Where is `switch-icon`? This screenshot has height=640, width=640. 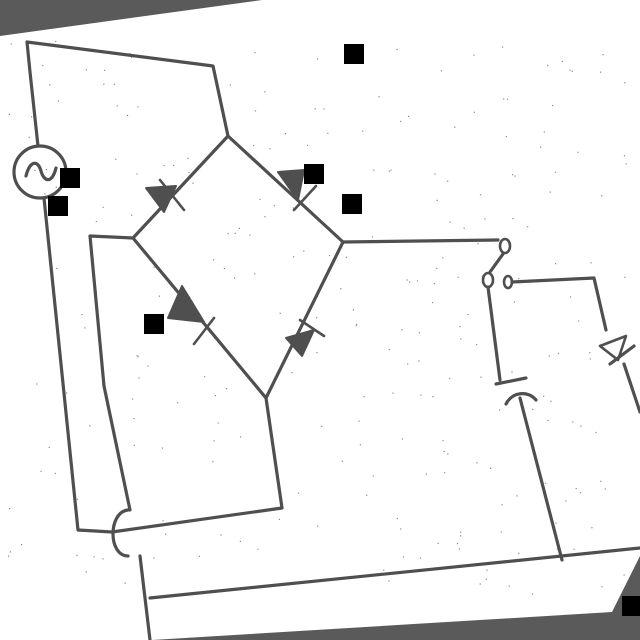
switch-icon is located at coordinates (497, 263).